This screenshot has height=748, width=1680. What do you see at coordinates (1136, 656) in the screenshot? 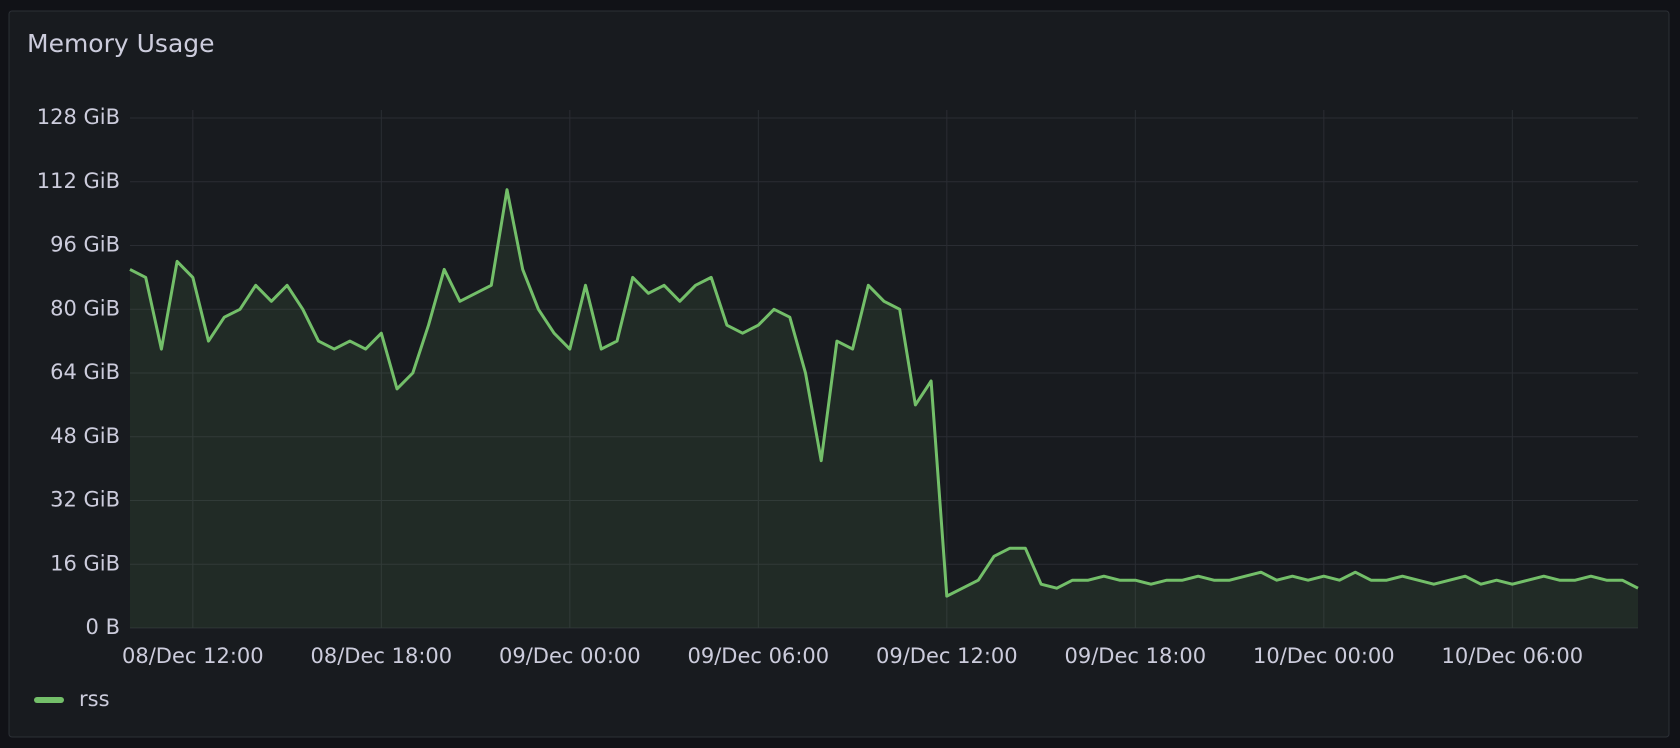
I see `x-tick-label: 09/Dec 18:00` at bounding box center [1136, 656].